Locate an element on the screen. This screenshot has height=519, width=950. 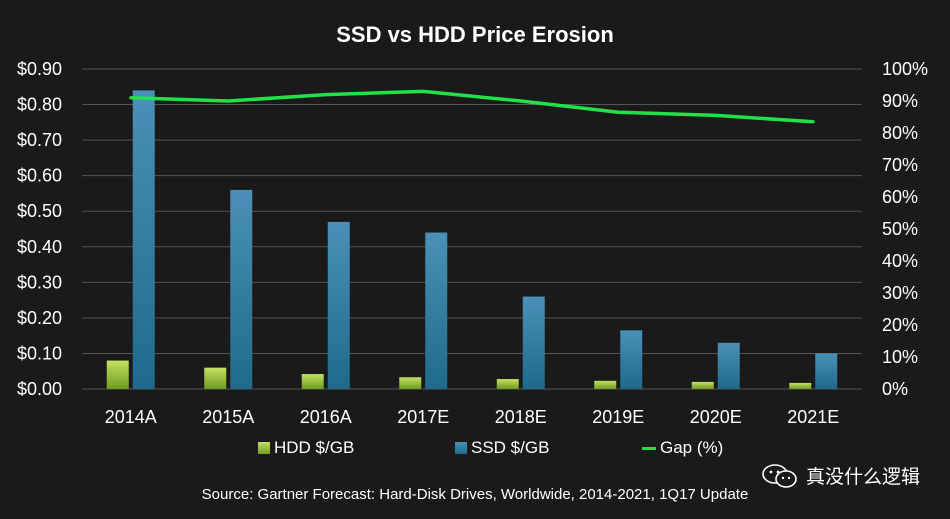
legend-item-gap: Gap (%) is located at coordinates (682, 448).